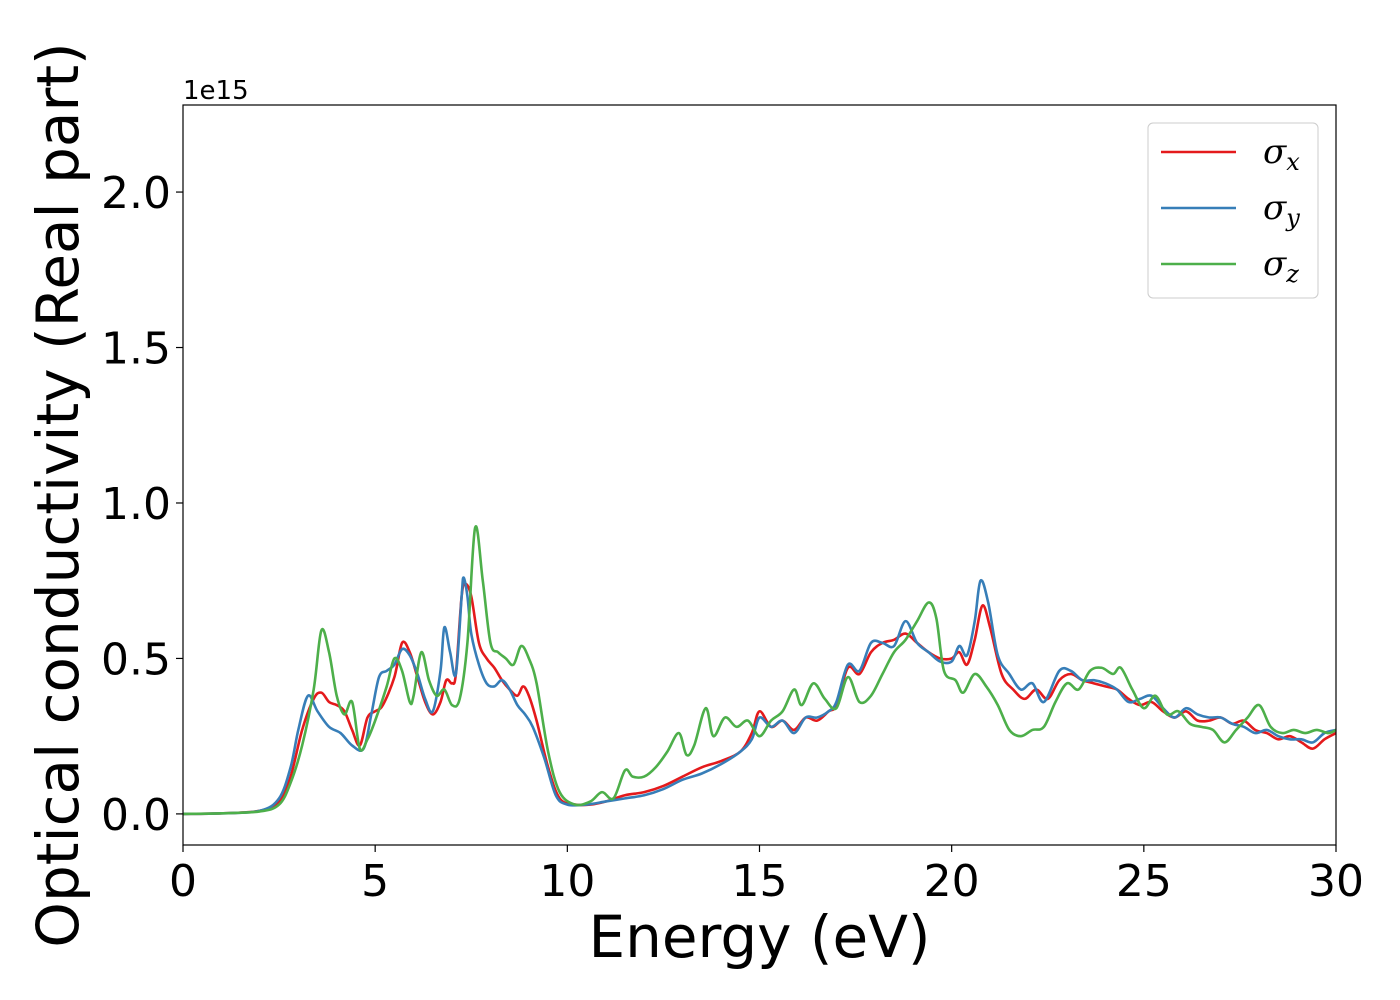 The image size is (1400, 1000). I want to click on x-tick-label: 0, so click(183, 881).